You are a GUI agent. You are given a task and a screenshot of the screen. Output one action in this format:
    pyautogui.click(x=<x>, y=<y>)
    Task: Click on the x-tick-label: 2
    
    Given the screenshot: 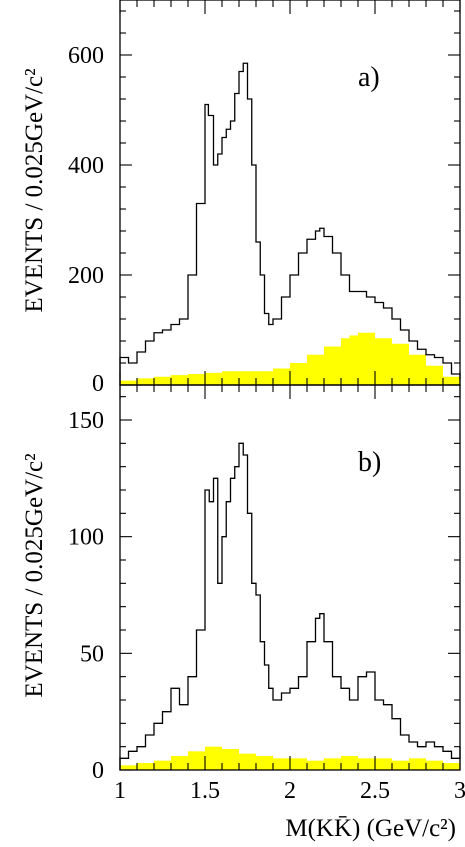 What is the action you would take?
    pyautogui.click(x=290, y=791)
    